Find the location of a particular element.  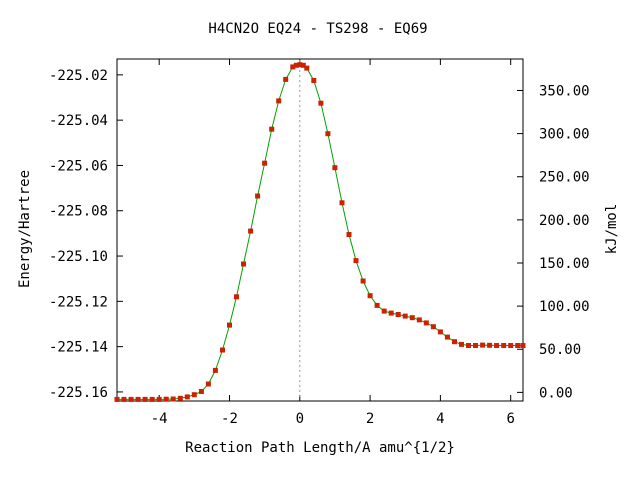

x-tick-label: -4 is located at coordinates (159, 419).